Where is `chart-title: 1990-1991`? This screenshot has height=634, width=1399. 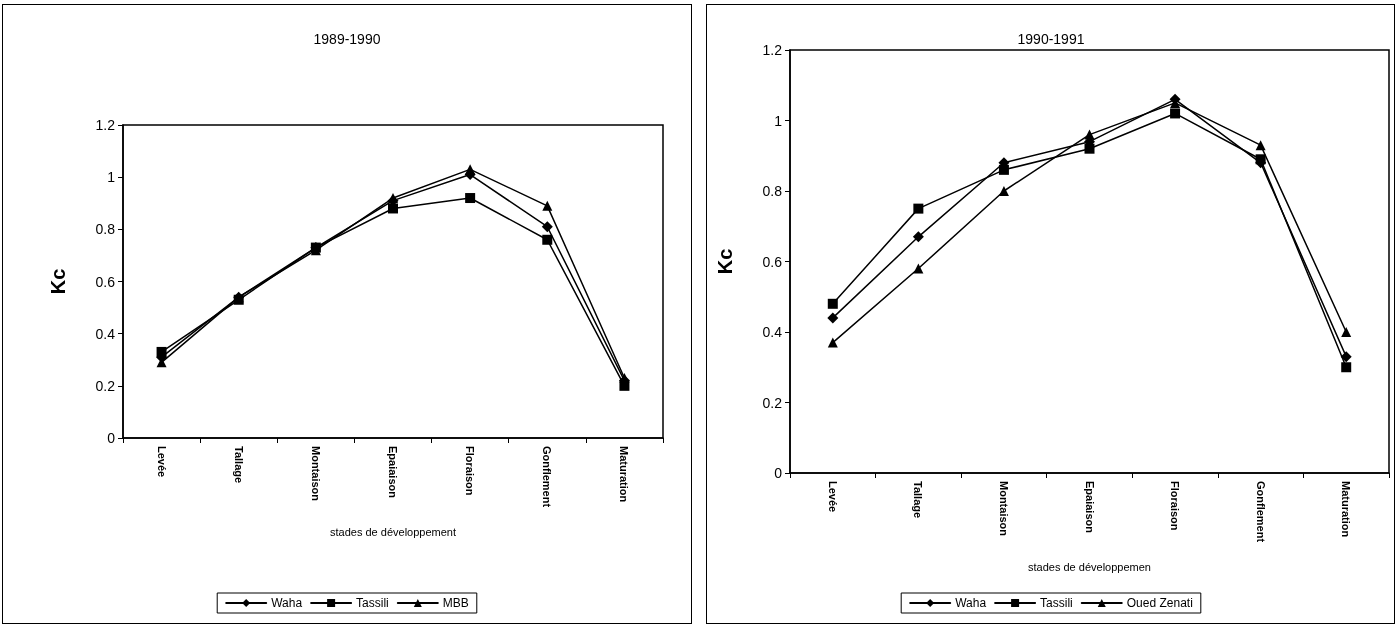
chart-title: 1990-1991 is located at coordinates (1051, 39).